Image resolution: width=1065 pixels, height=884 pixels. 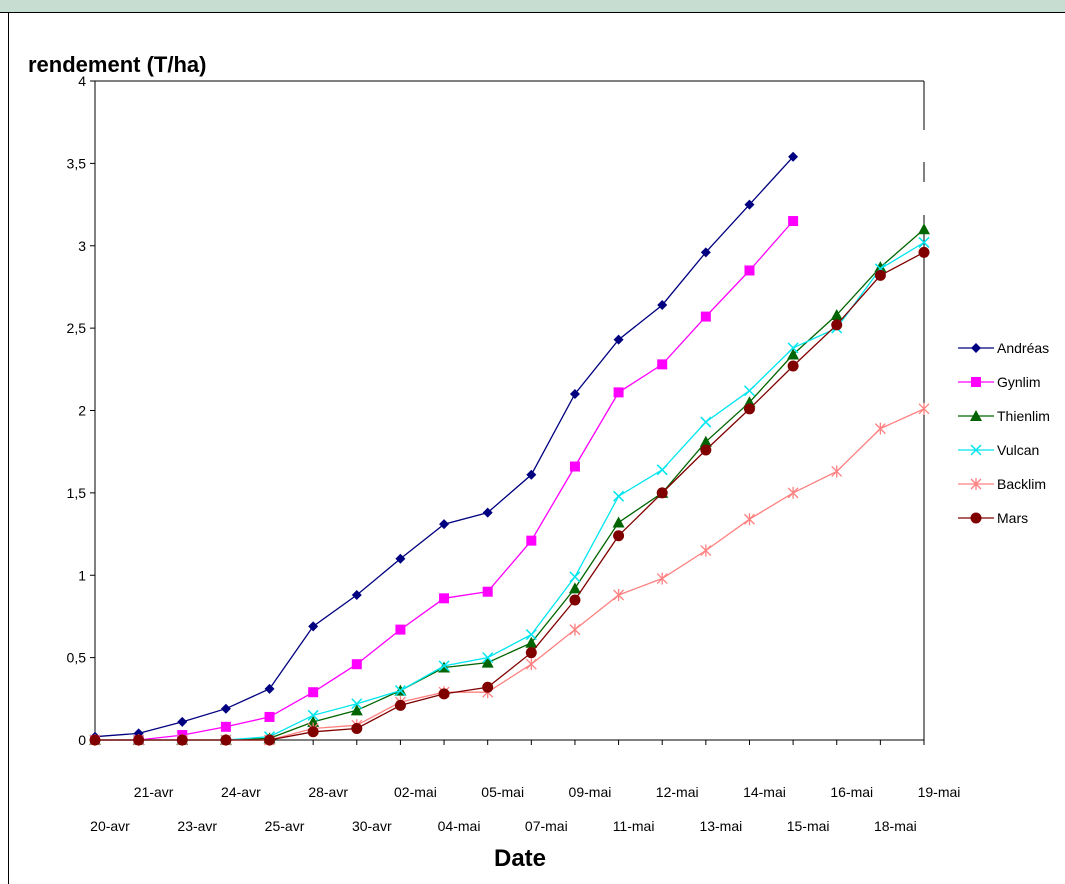 I want to click on legend-label: Thienlim, so click(x=1023, y=416).